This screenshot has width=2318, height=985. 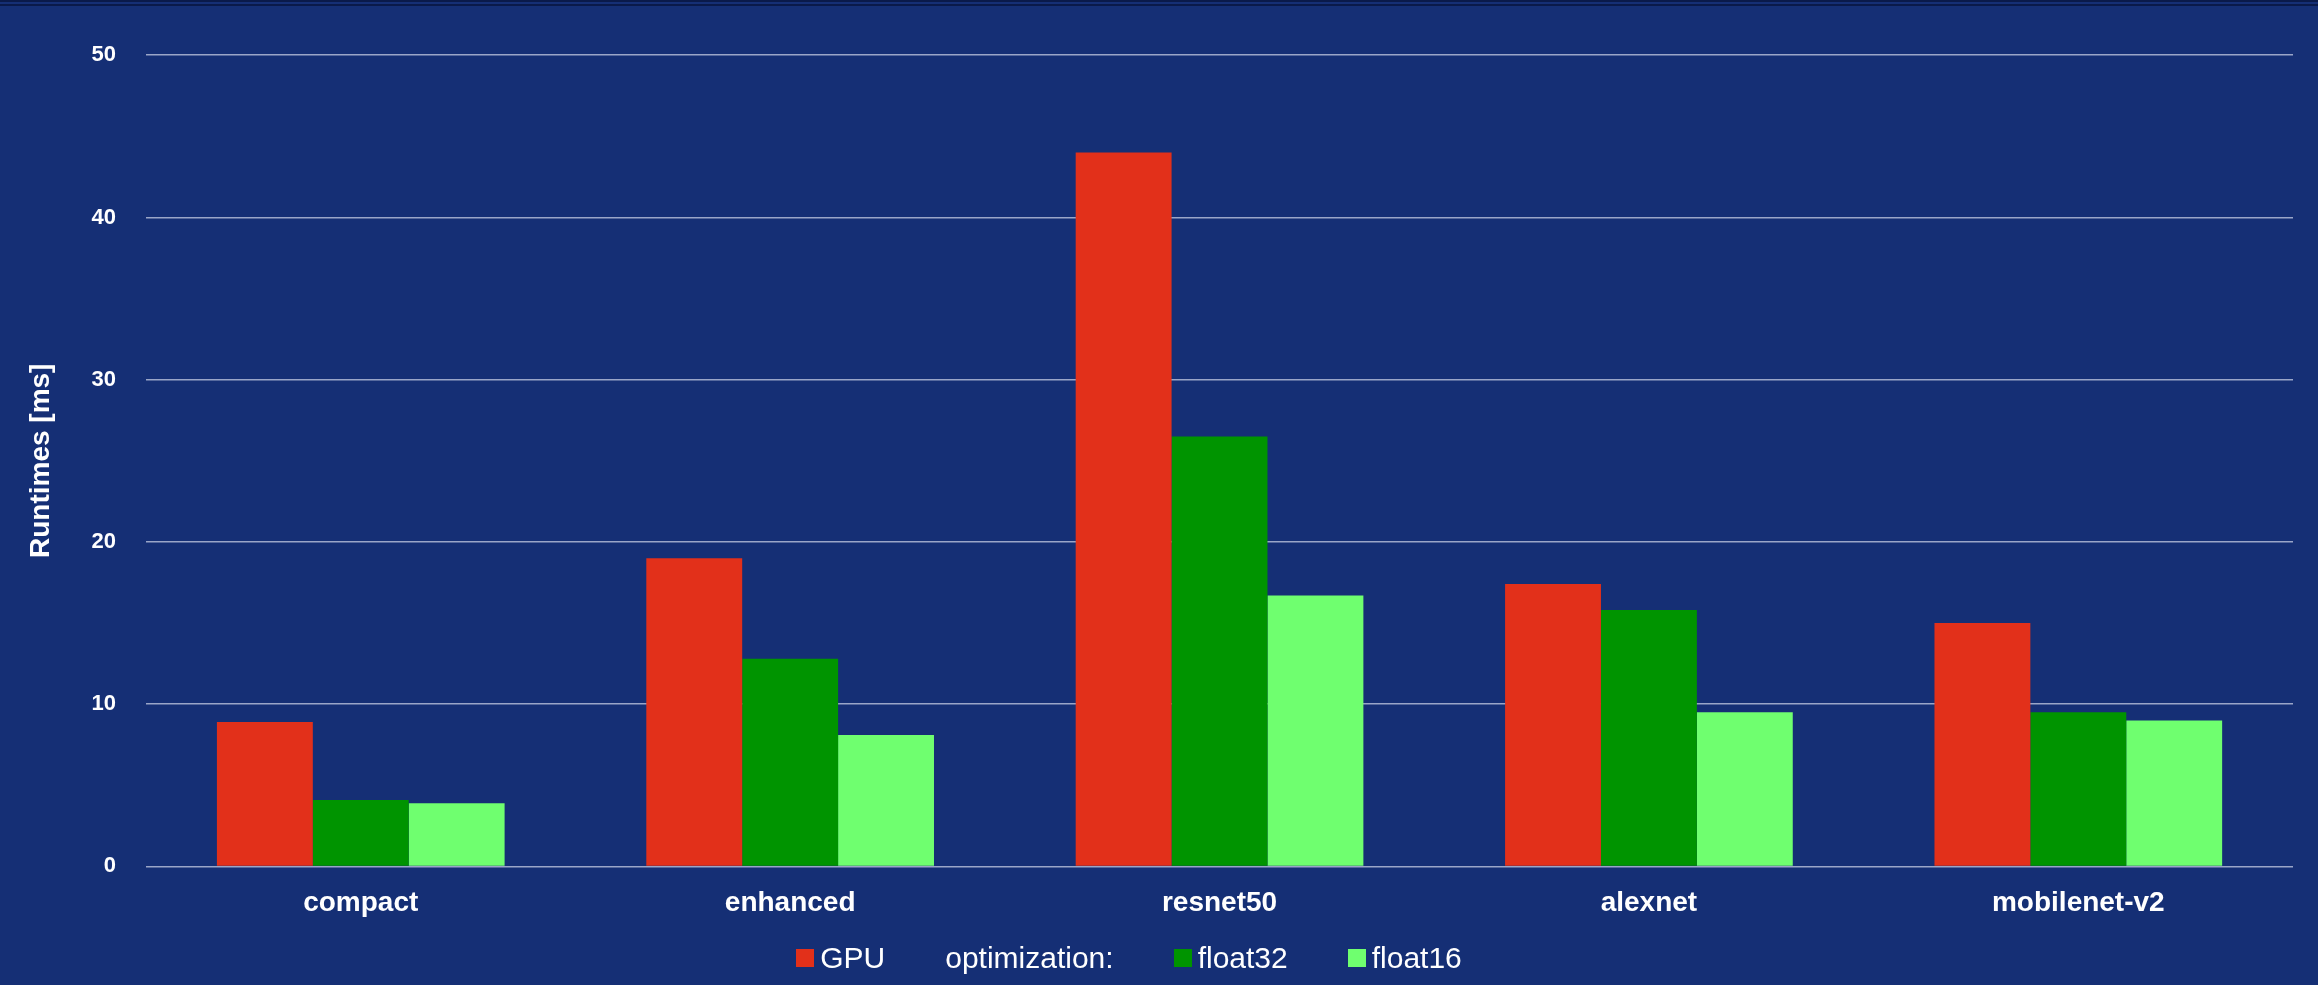 I want to click on y-tick-label: 30, so click(x=104, y=378).